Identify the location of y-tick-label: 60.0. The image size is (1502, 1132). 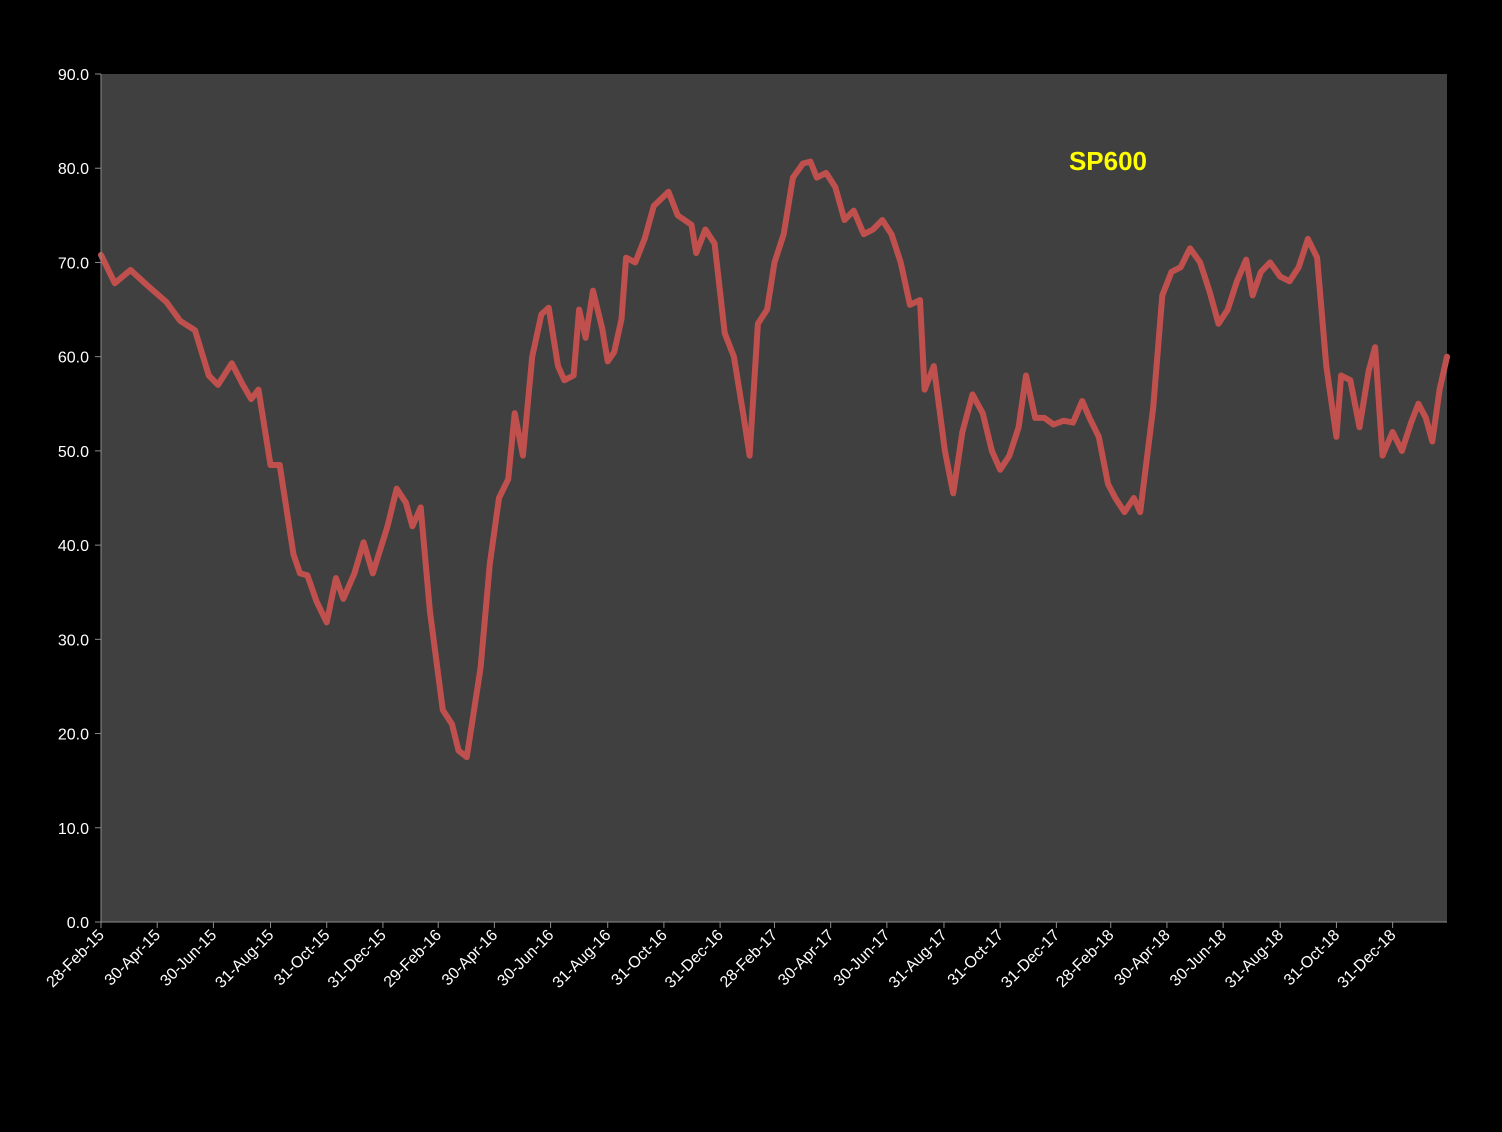
(73, 358).